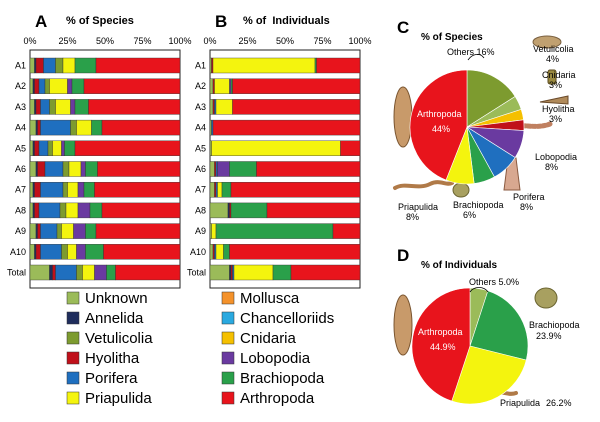 This screenshot has width=600, height=422. Describe the element at coordinates (73, 318) in the screenshot. I see `legend-swatch-annelida` at that location.